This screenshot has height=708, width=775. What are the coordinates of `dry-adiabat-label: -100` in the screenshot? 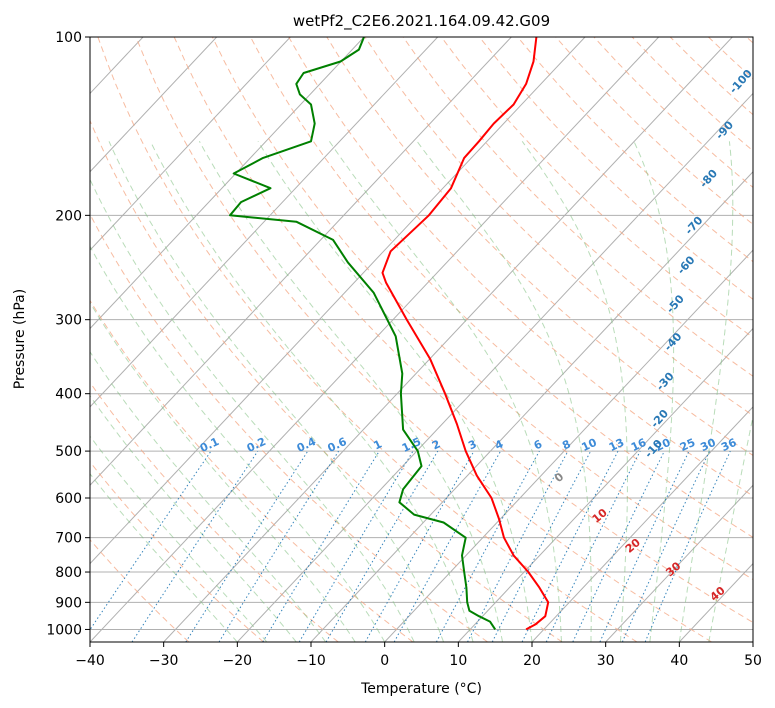 It's located at (741, 81).